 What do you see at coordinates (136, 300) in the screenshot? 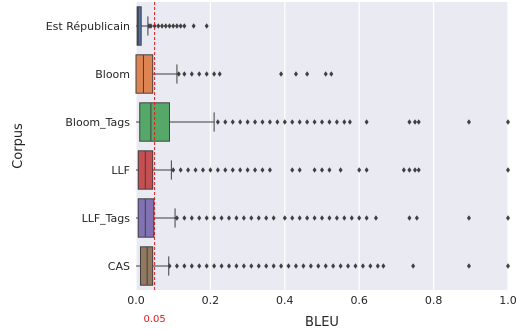
I see `x-tick-label: 0.0` at bounding box center [136, 300].